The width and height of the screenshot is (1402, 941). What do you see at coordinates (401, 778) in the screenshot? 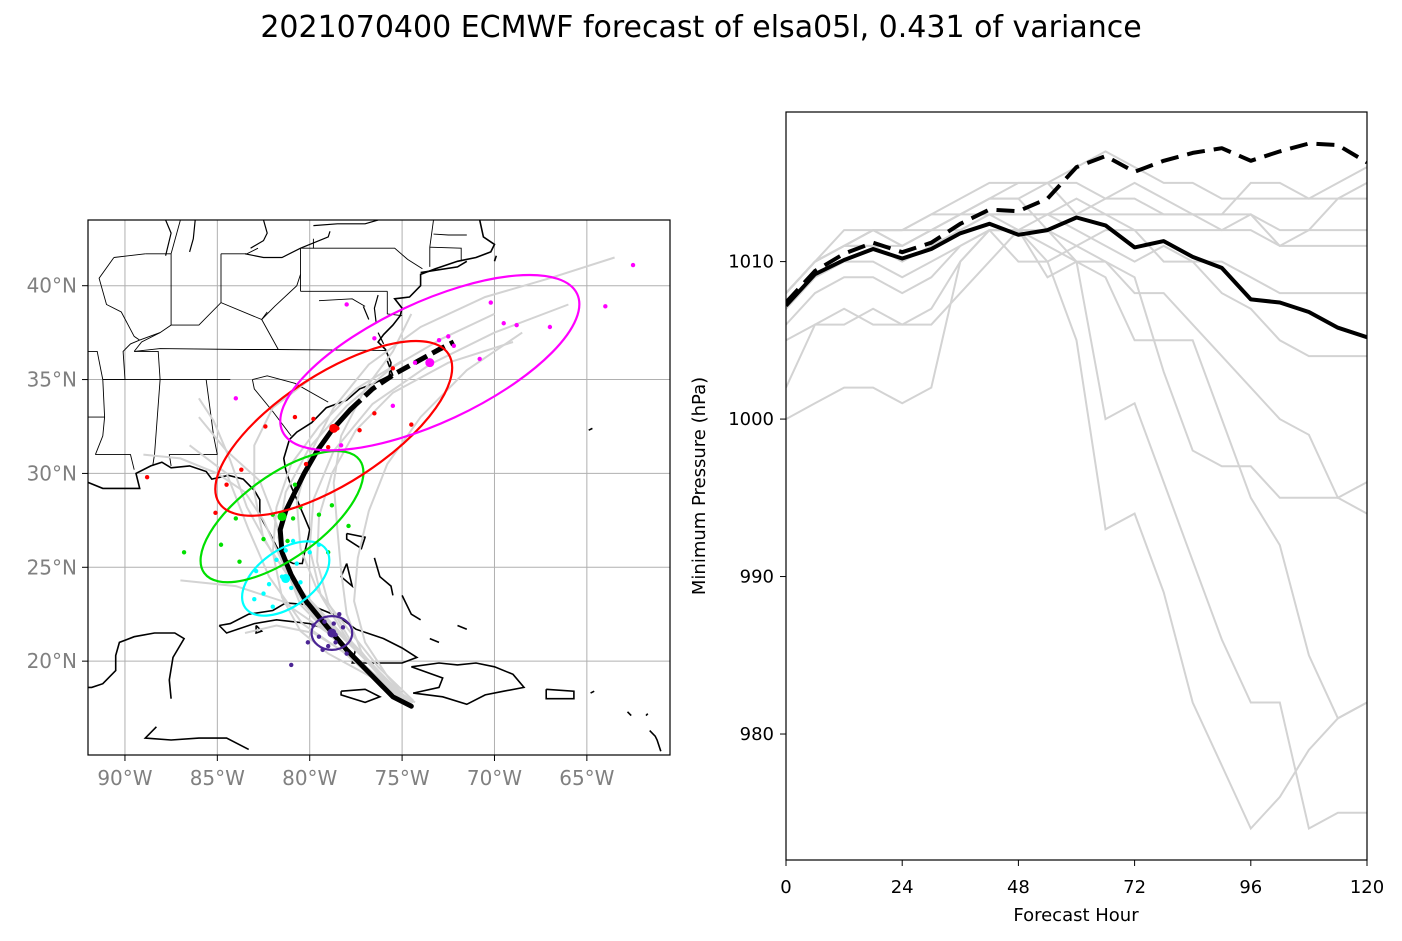
I see `lon-tick-label: 75°W` at bounding box center [401, 778].